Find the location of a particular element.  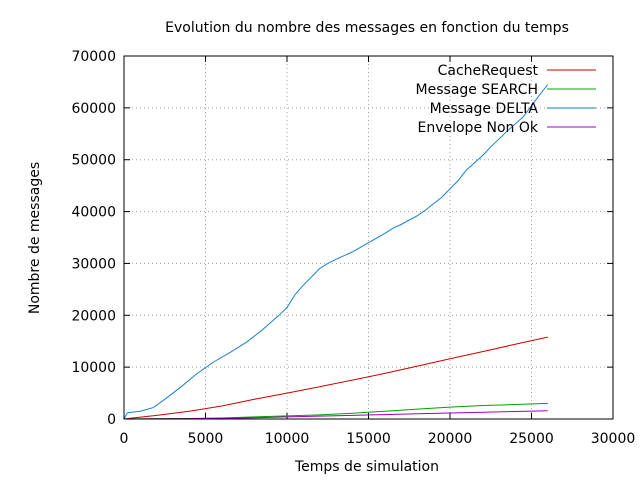

x-tick-label: 0 is located at coordinates (124, 439).